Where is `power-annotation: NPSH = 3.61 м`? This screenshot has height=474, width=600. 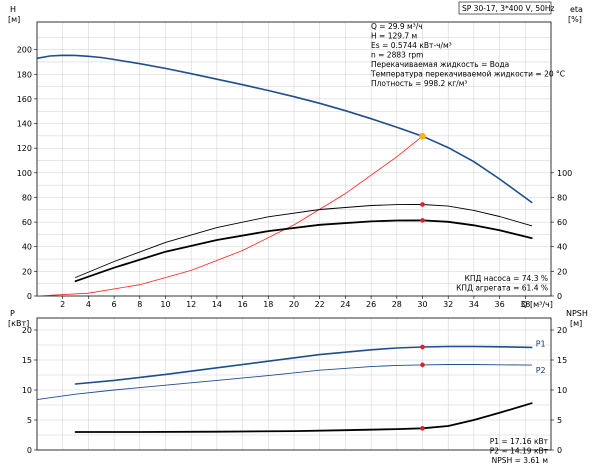
power-annotation: NPSH = 3.61 м is located at coordinates (520, 460).